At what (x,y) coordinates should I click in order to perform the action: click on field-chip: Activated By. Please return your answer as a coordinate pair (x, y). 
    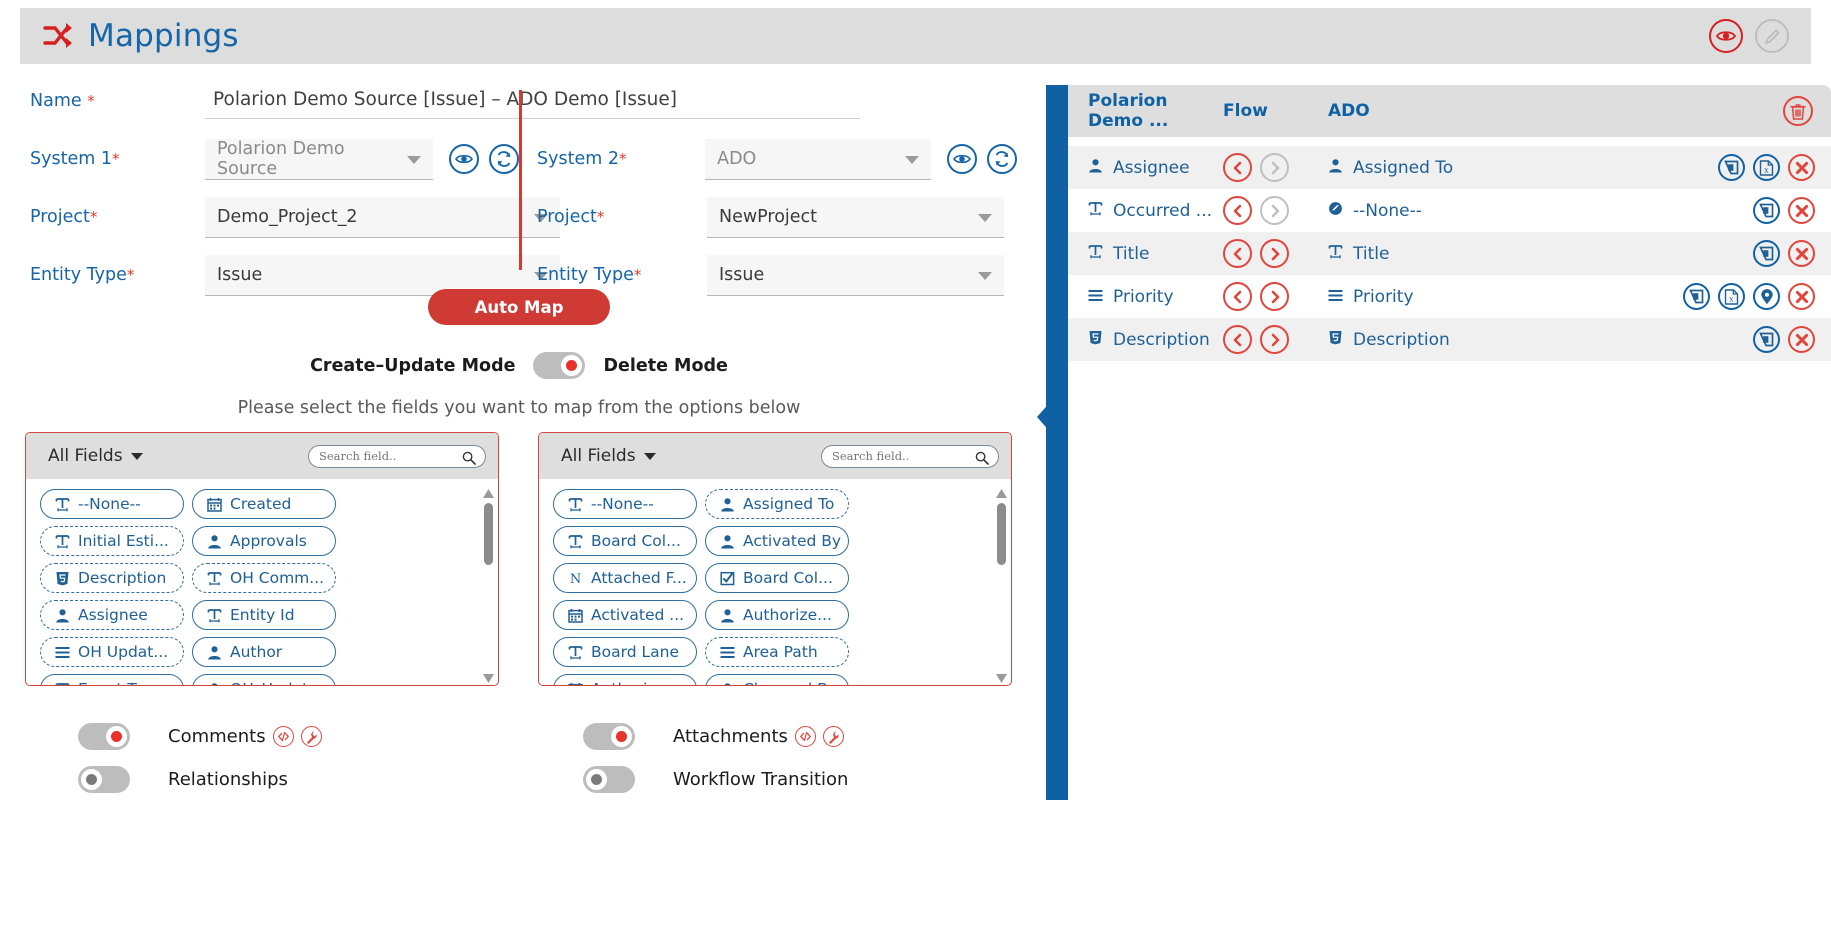
    Looking at the image, I should click on (777, 541).